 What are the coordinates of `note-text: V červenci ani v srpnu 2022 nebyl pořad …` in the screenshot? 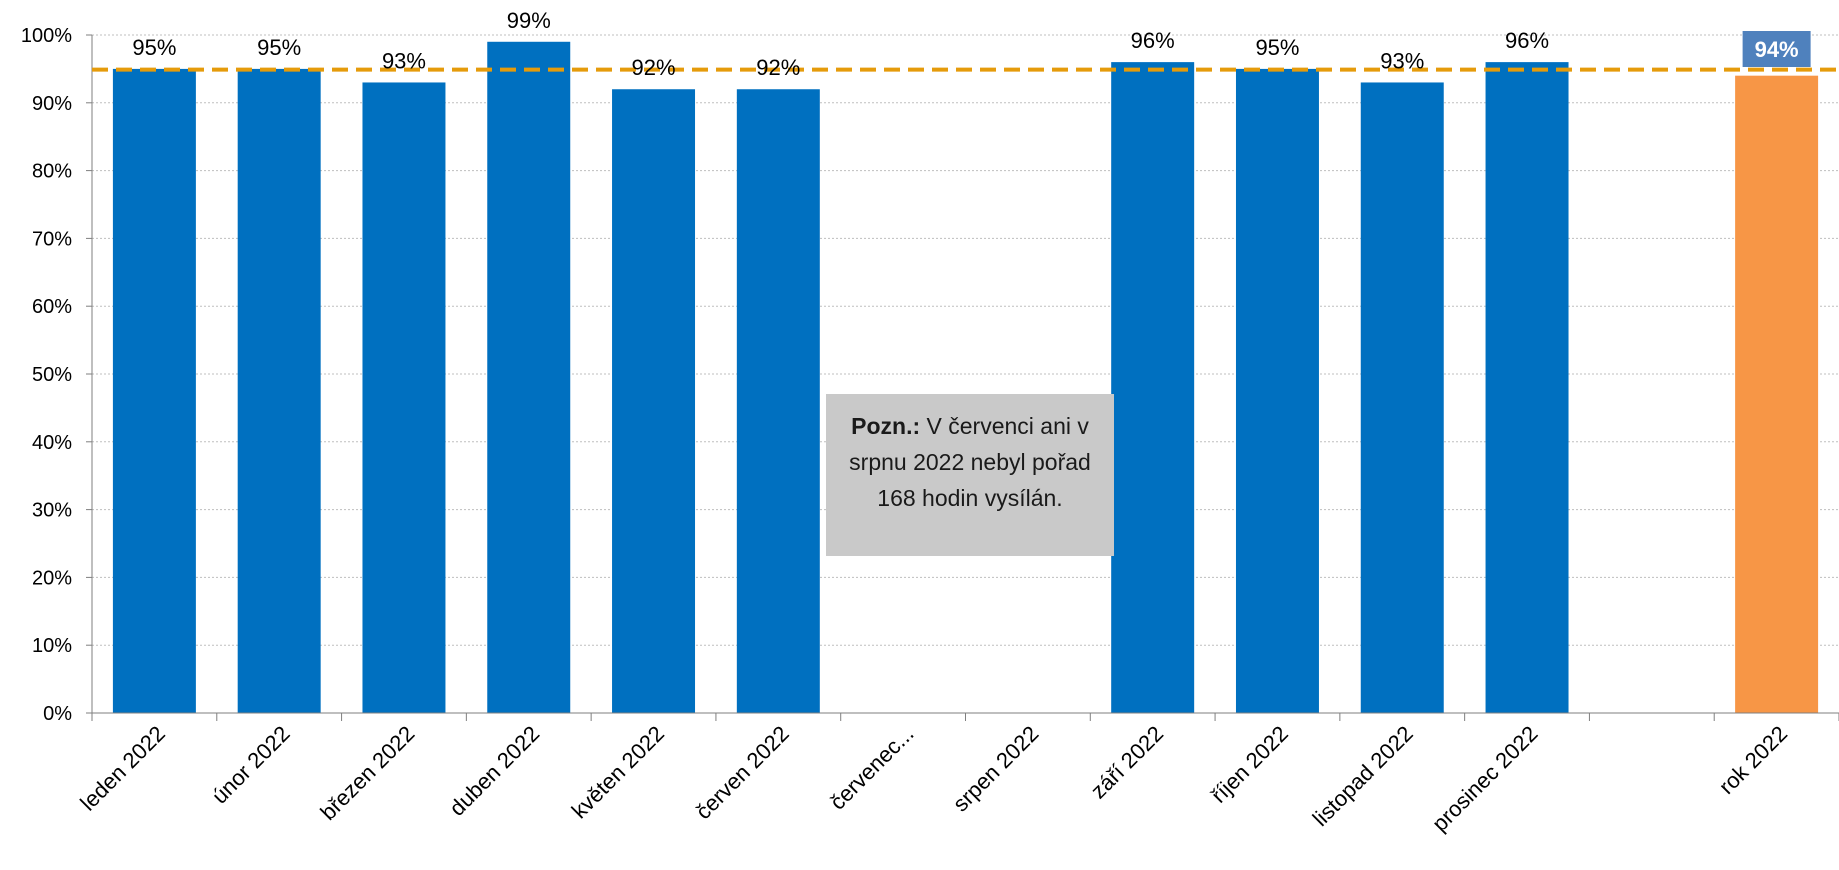 It's located at (970, 462).